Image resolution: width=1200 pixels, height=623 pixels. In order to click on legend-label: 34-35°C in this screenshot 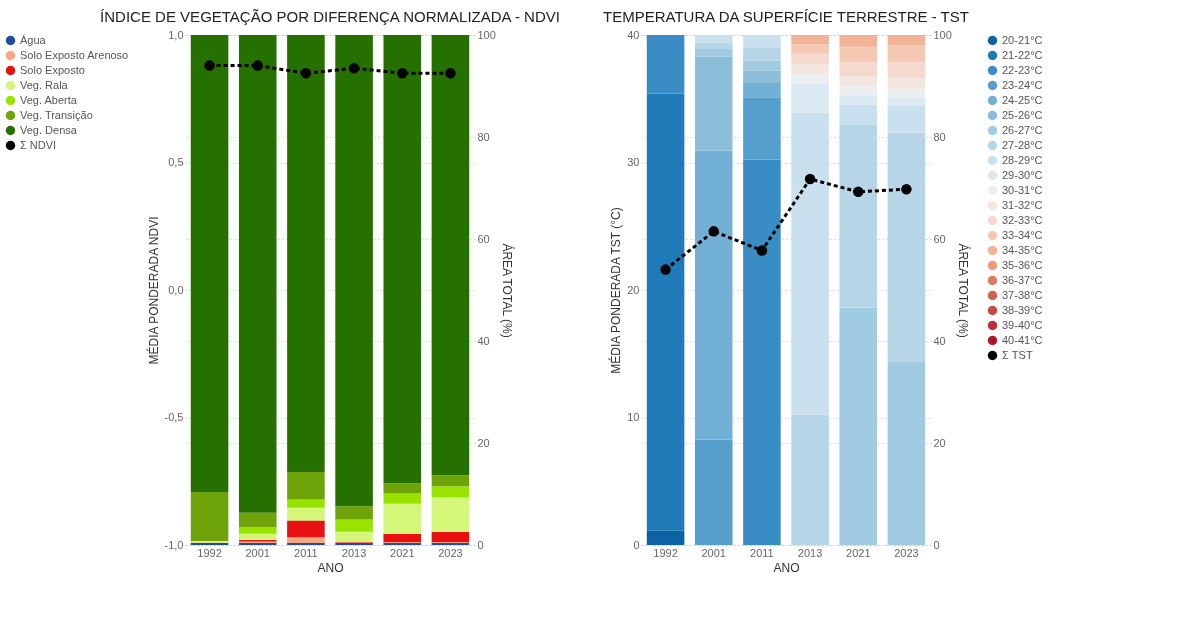, I will do `click(1022, 249)`.